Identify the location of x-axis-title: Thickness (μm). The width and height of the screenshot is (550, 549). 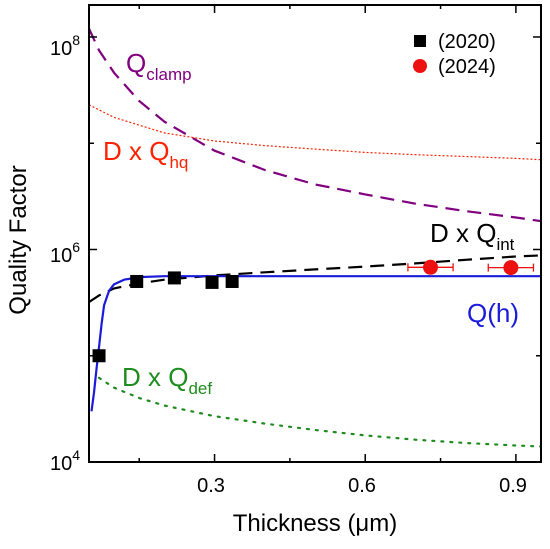
(315, 523).